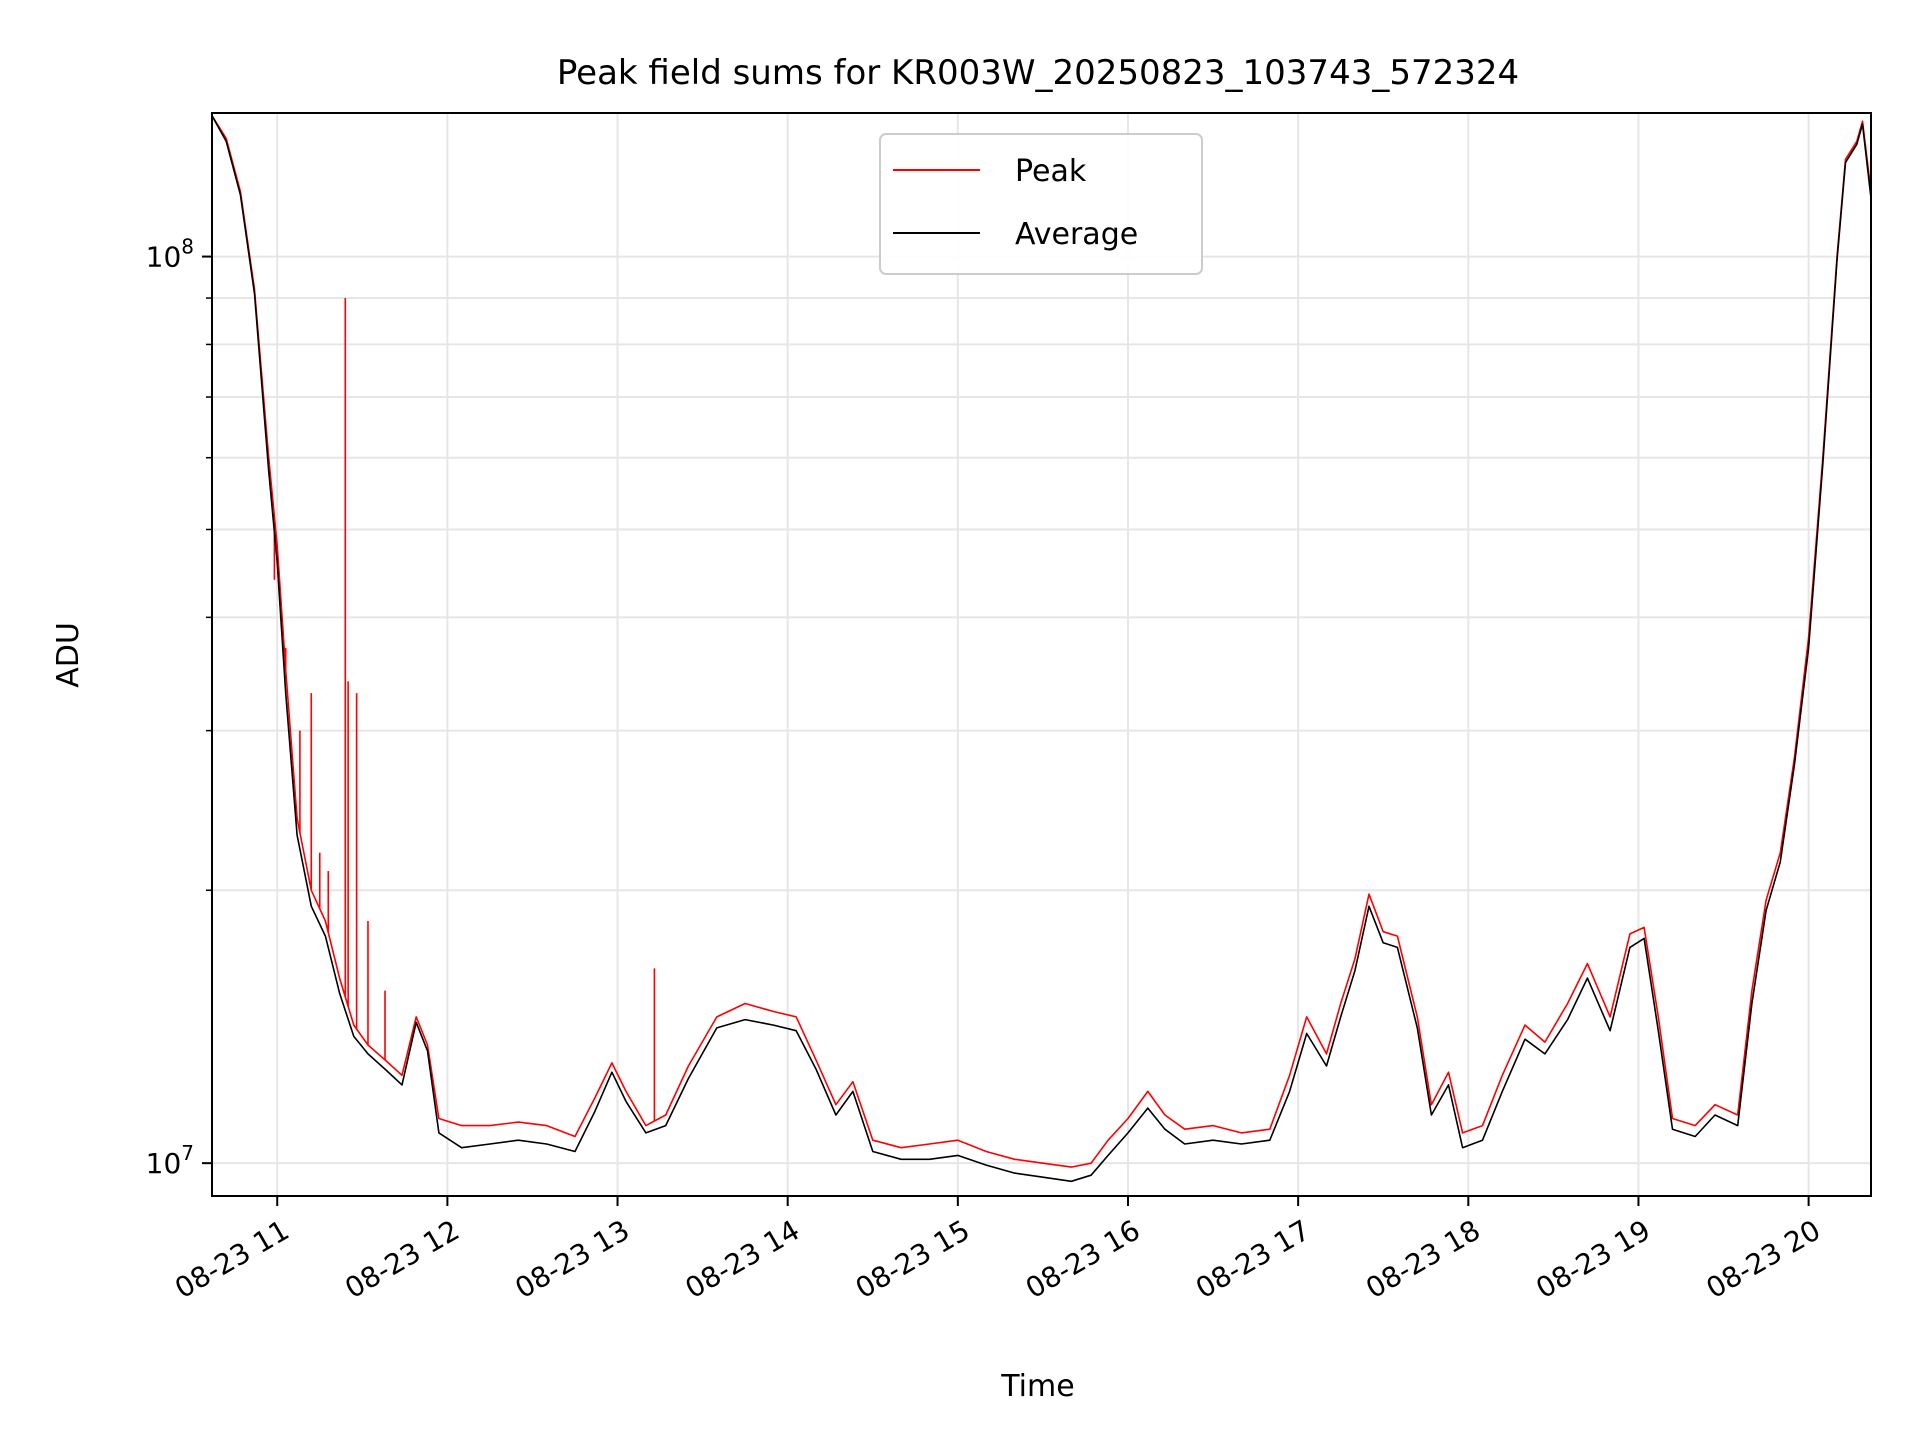 This screenshot has width=1920, height=1445. What do you see at coordinates (1041, 204) in the screenshot?
I see `legend: Peak Average` at bounding box center [1041, 204].